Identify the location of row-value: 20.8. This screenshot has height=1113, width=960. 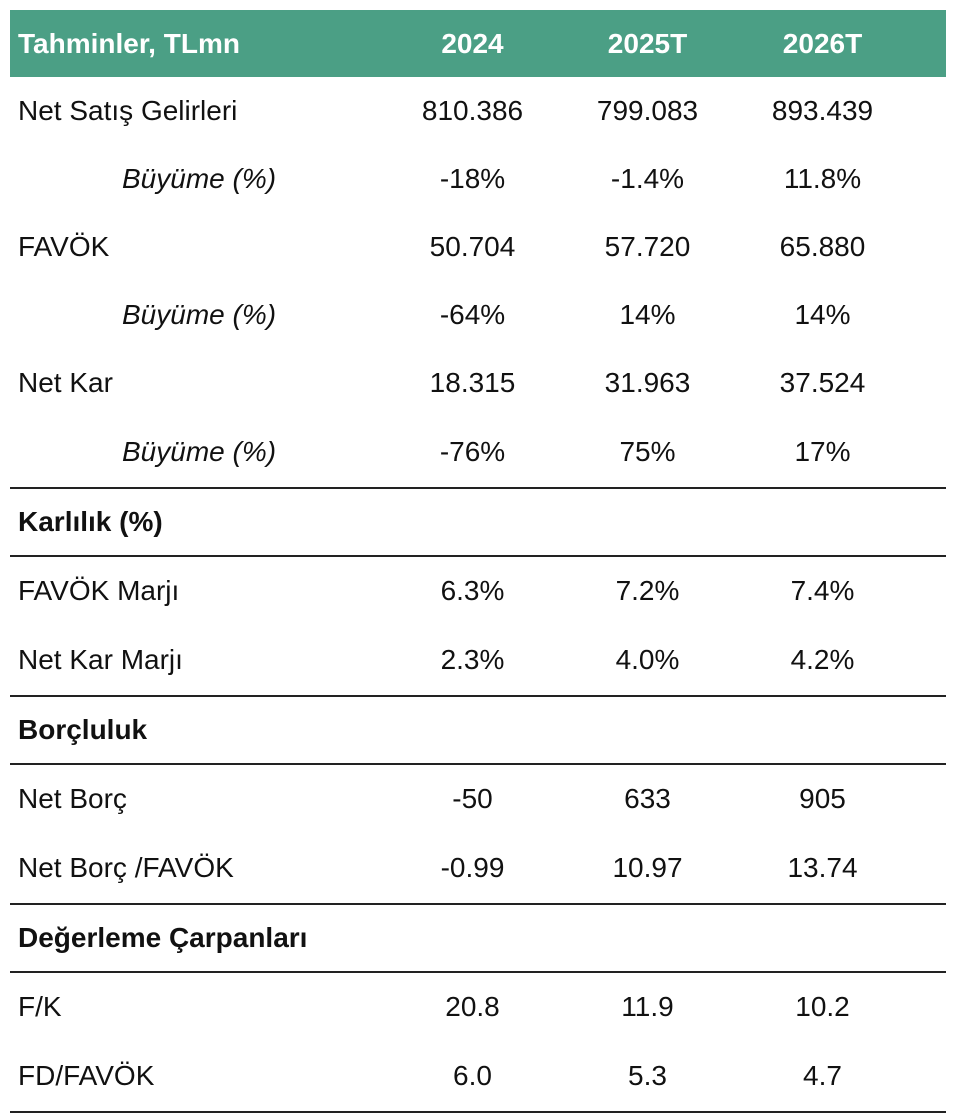
(472, 1006).